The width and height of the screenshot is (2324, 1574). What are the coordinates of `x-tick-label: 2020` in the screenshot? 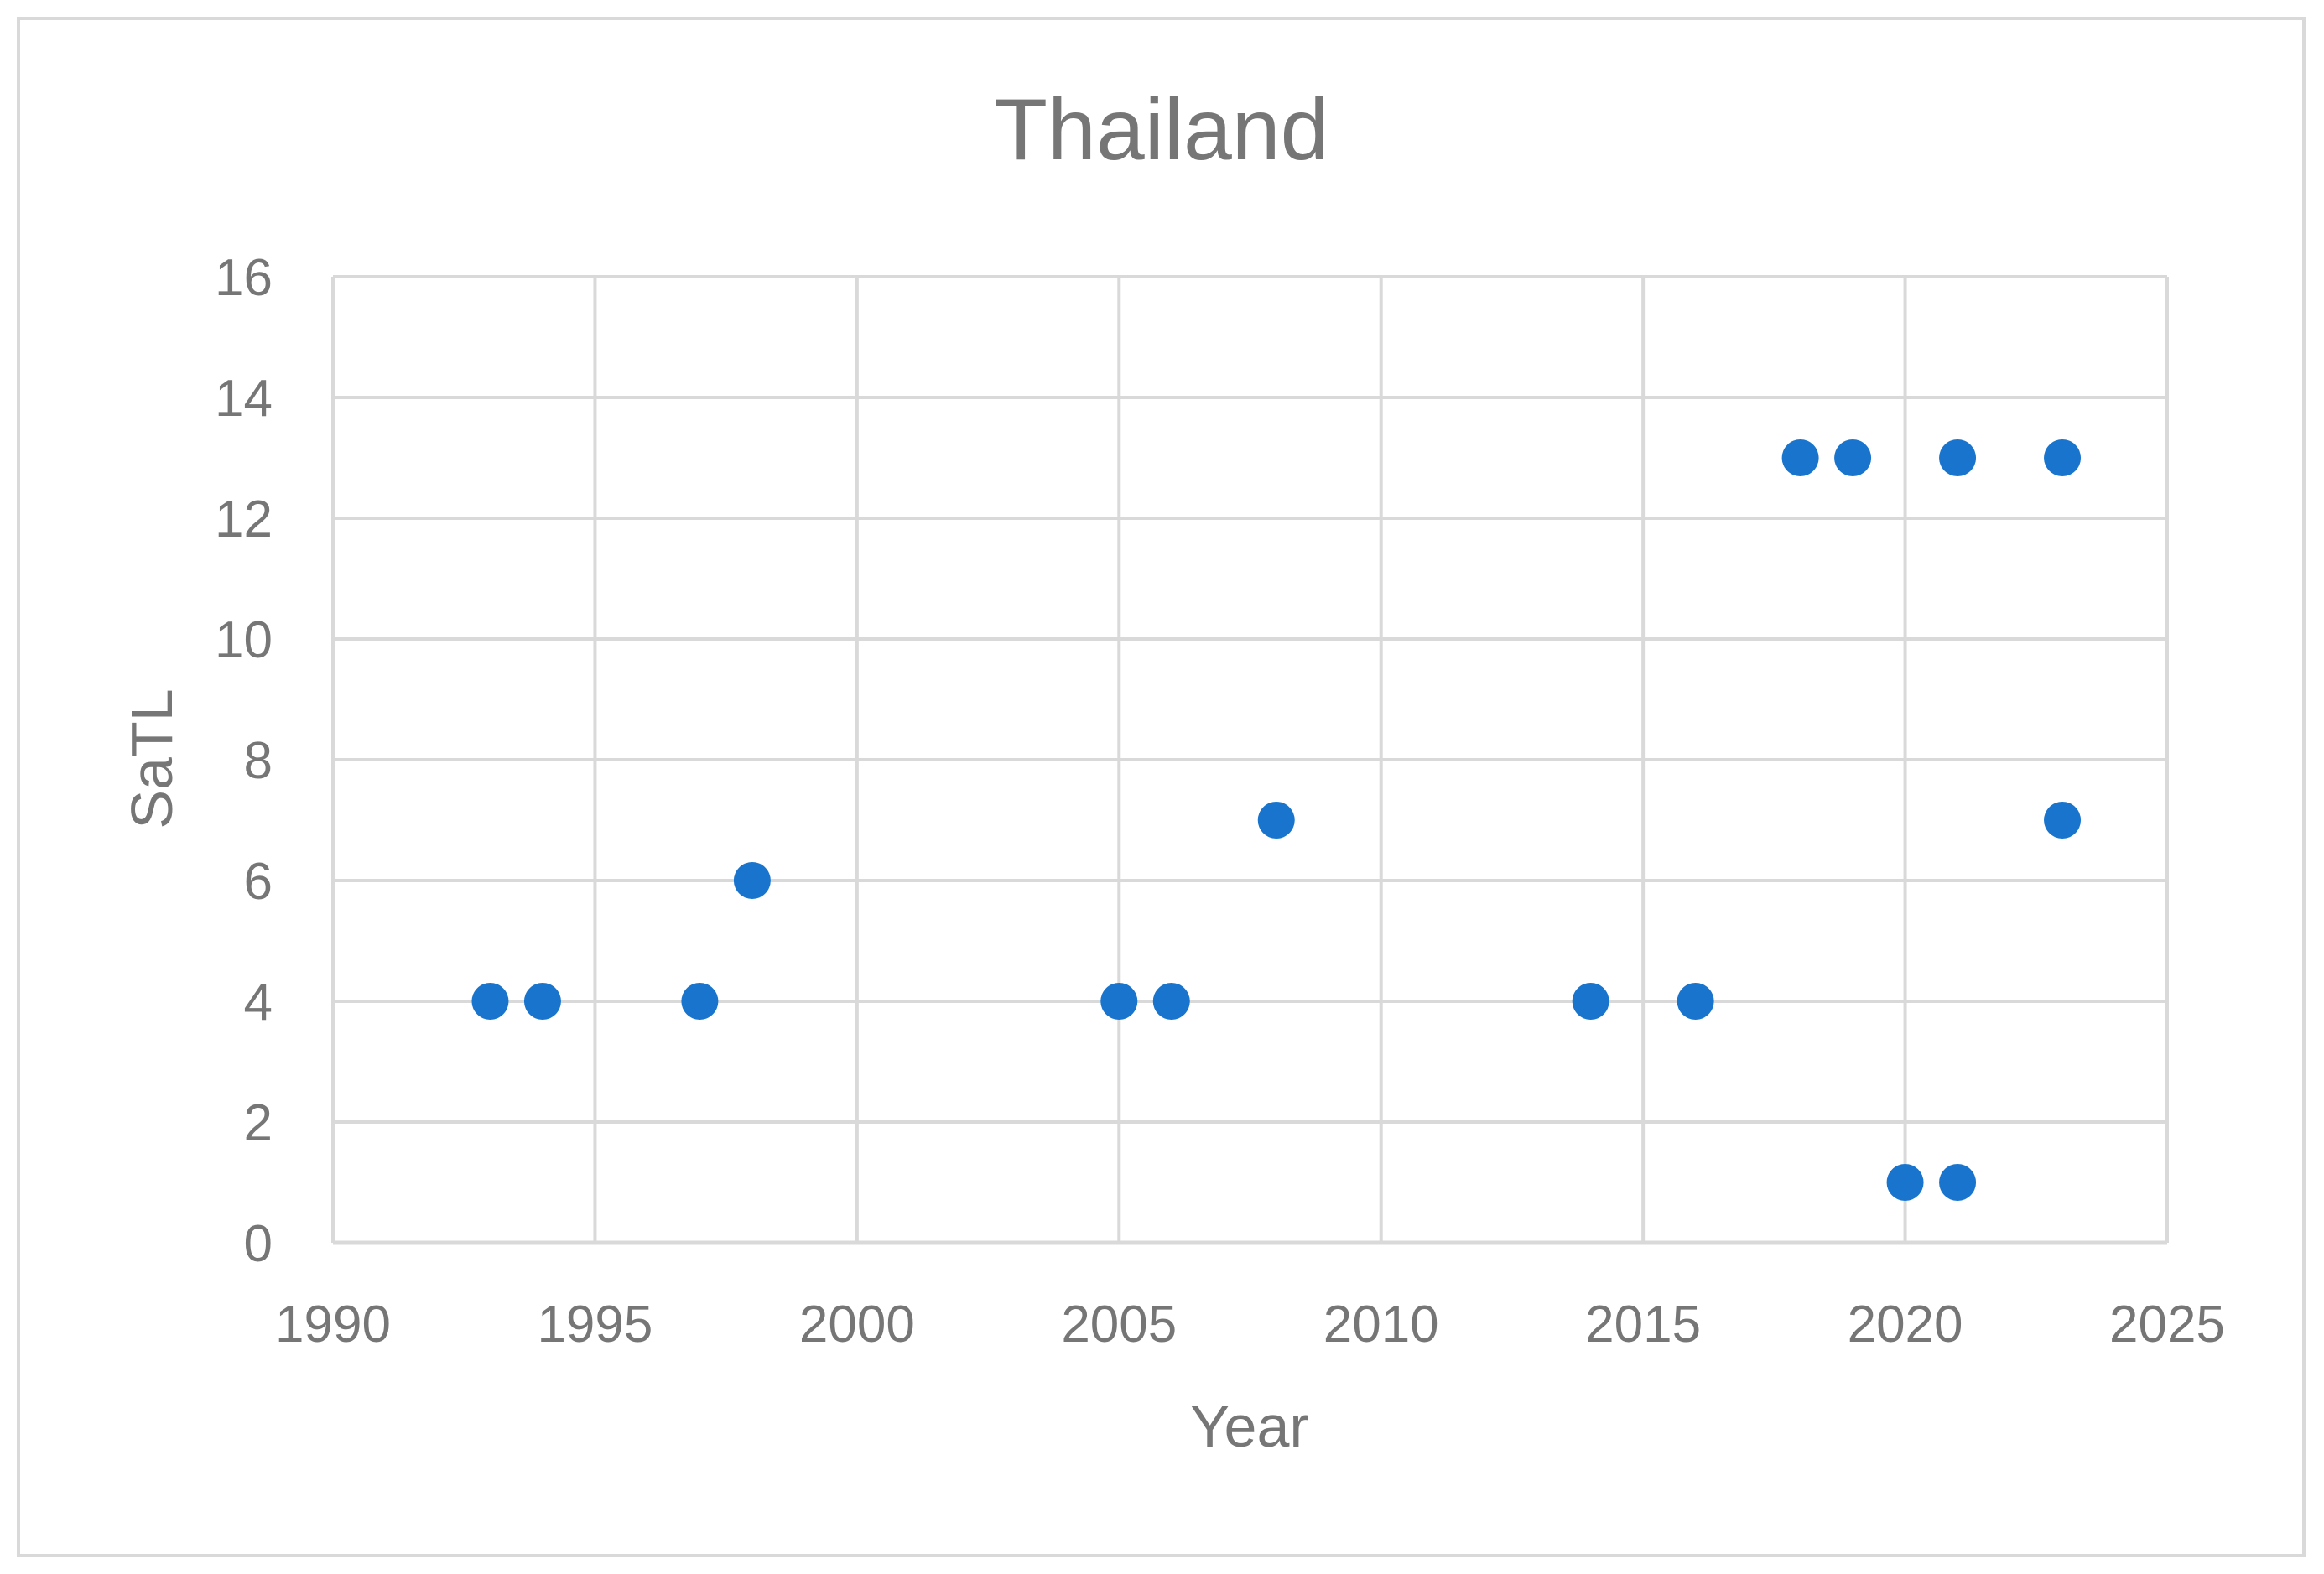 It's located at (1905, 1324).